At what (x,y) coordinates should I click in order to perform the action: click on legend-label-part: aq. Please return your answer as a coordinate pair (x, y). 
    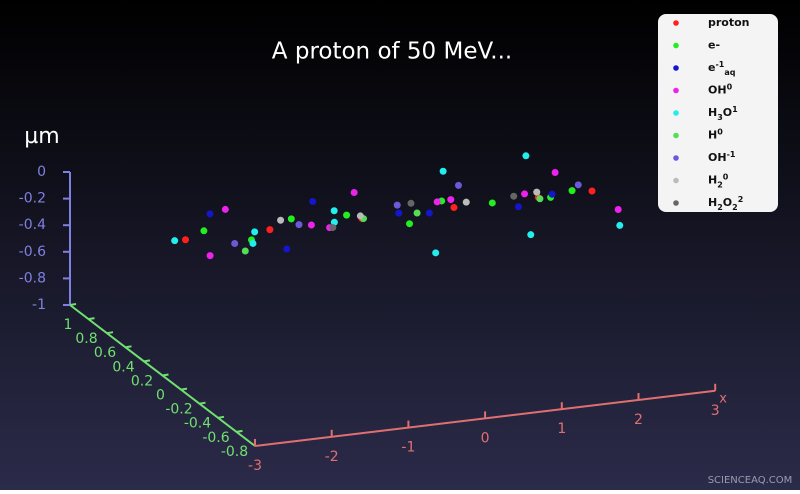
    Looking at the image, I should click on (729, 72).